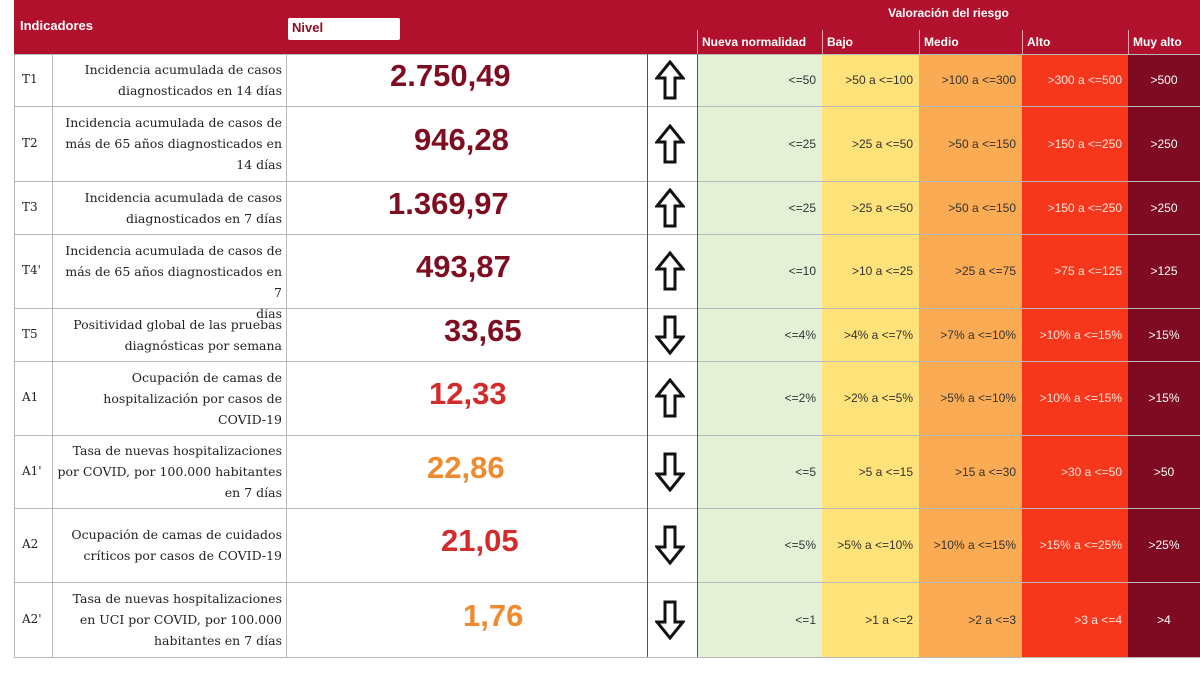 This screenshot has width=1200, height=675. What do you see at coordinates (344, 29) in the screenshot?
I see `level-header-box: Nivel` at bounding box center [344, 29].